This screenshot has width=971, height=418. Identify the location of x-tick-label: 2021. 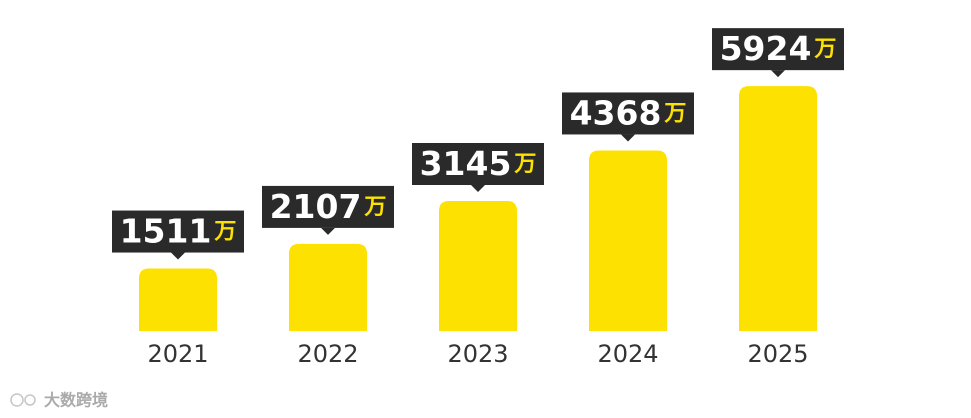
(177, 354).